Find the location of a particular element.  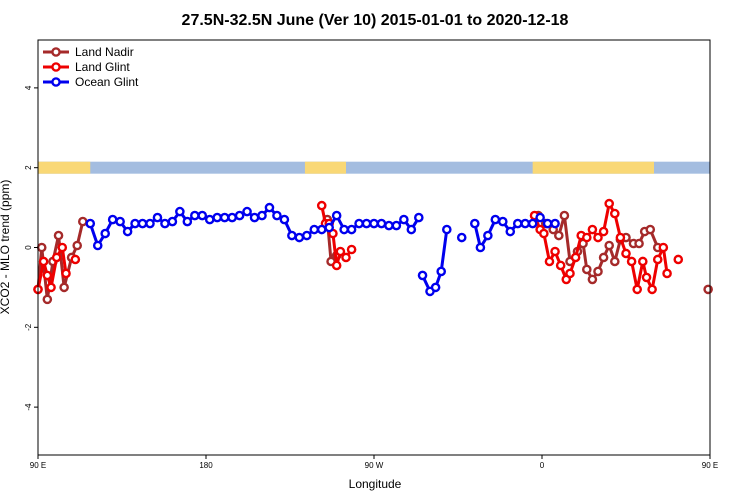

x-tick-label-2: 90 W is located at coordinates (374, 465).